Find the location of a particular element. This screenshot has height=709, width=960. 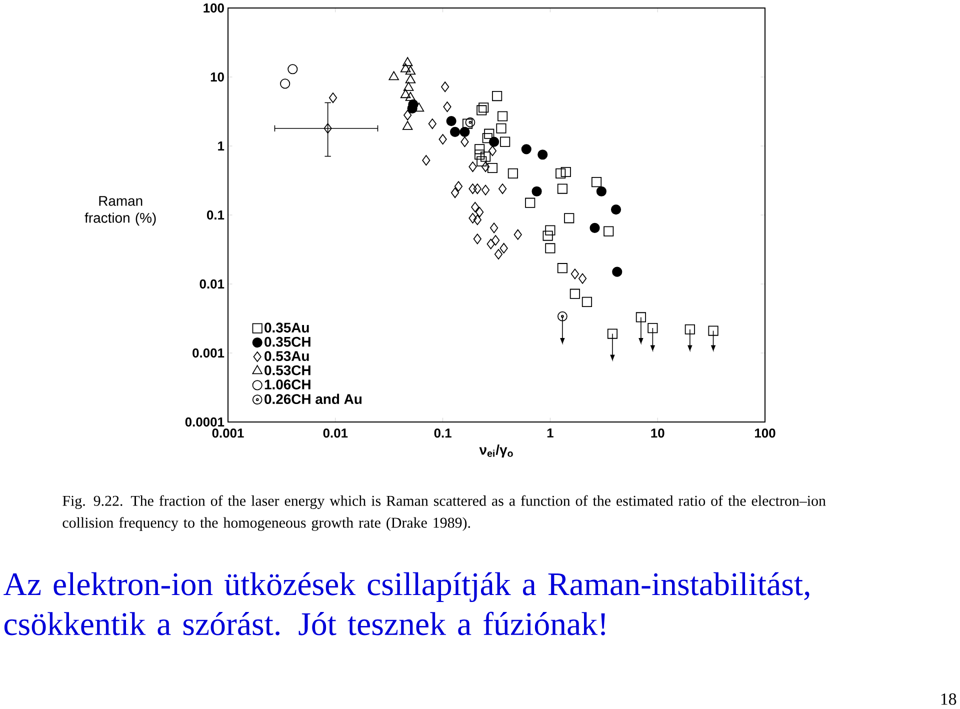

text: 18 is located at coordinates (948, 699).